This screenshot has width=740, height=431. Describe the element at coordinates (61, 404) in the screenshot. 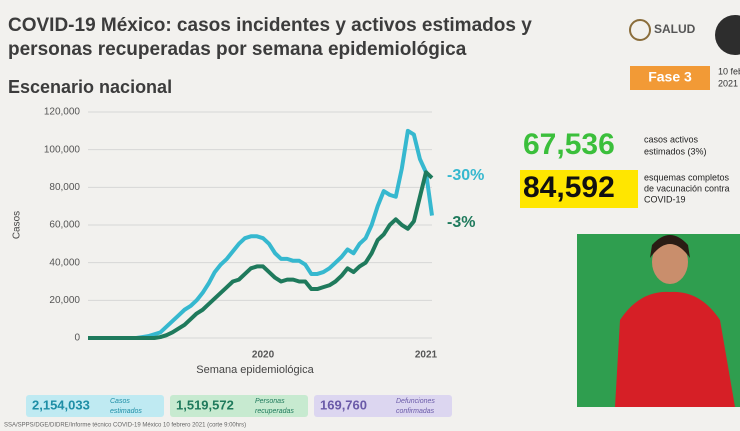

I see `summary-value: 2,154,033` at that location.